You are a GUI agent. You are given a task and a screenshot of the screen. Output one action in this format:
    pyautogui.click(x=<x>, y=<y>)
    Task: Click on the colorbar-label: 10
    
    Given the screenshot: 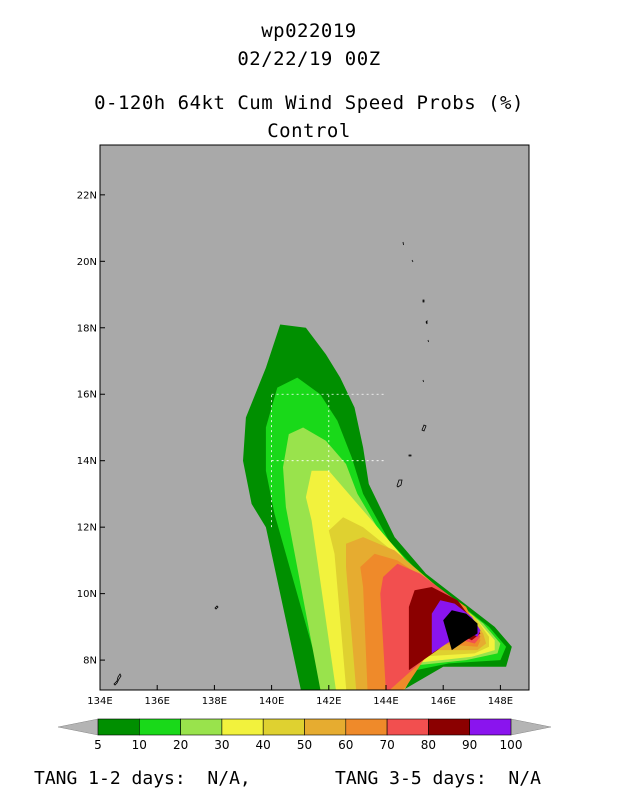 What is the action you would take?
    pyautogui.click(x=139, y=745)
    